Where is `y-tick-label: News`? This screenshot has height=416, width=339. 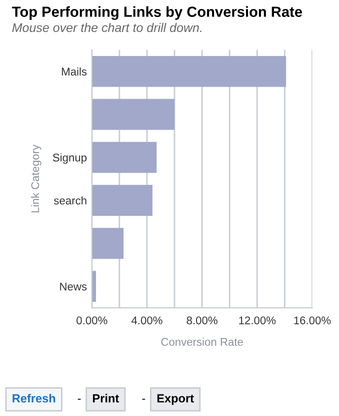 y-tick-label: News is located at coordinates (73, 286).